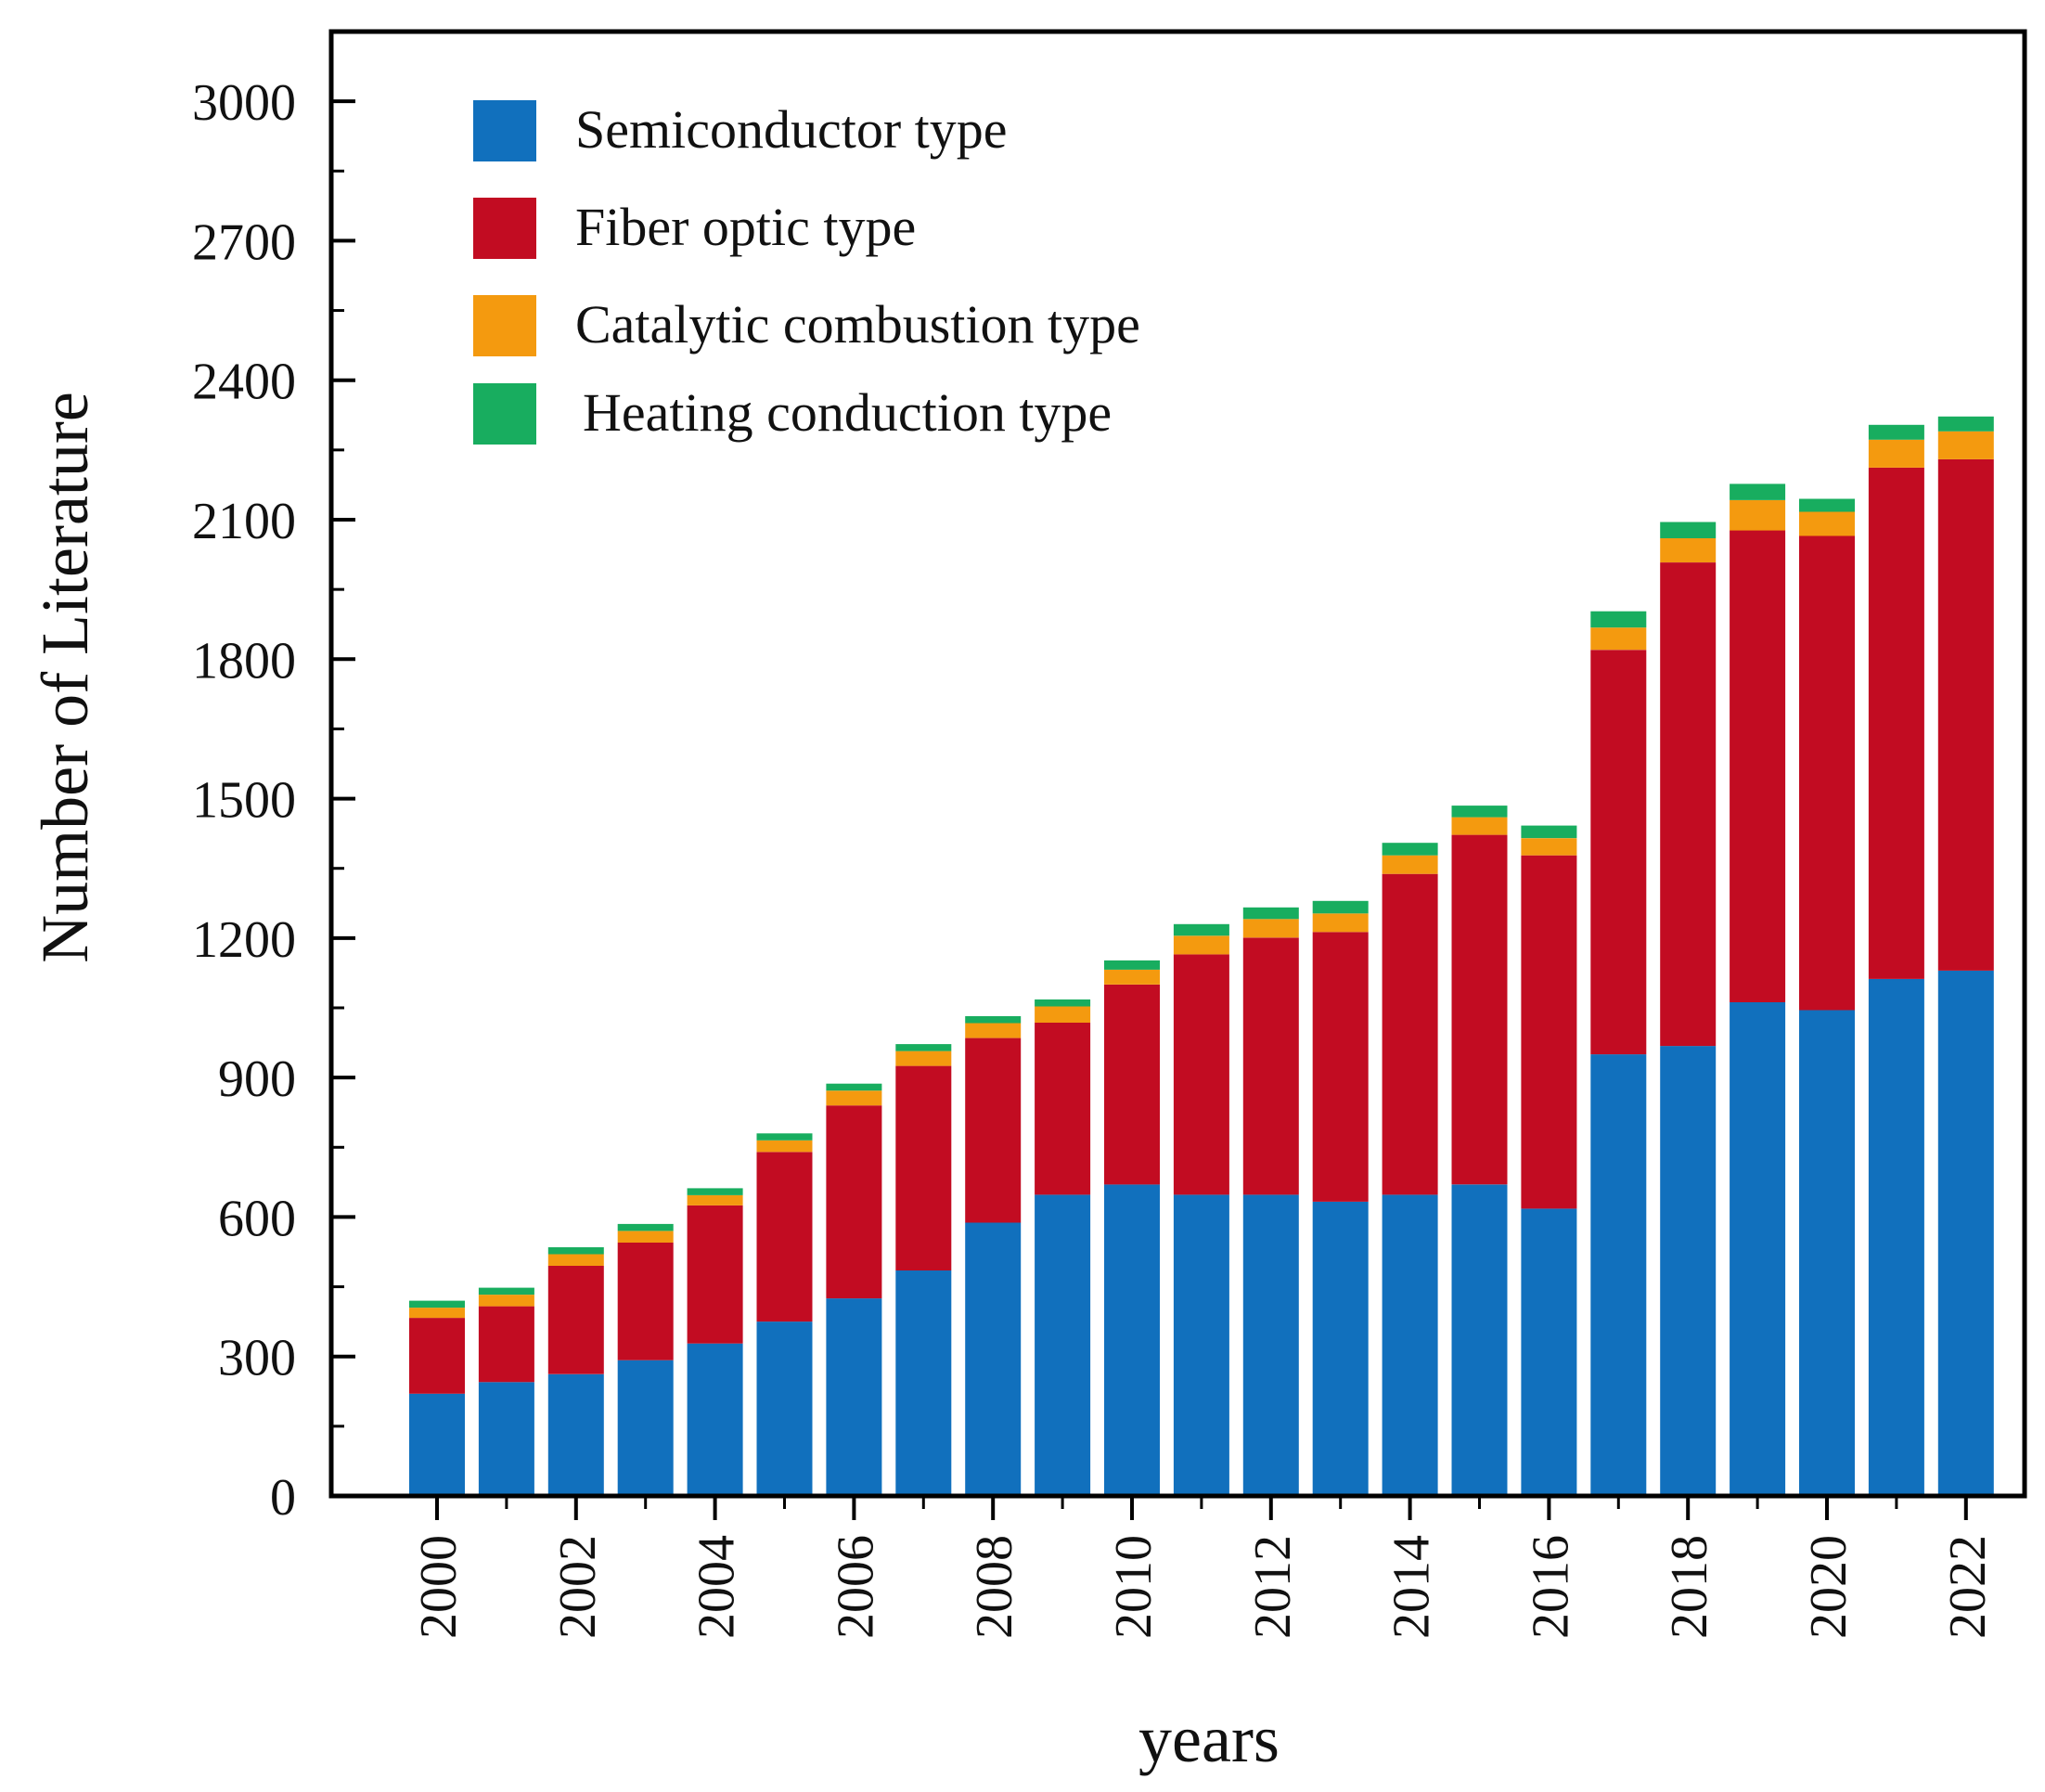 The height and width of the screenshot is (1792, 2045). Describe the element at coordinates (1412, 1587) in the screenshot. I see `x-tick-label: 2014` at that location.